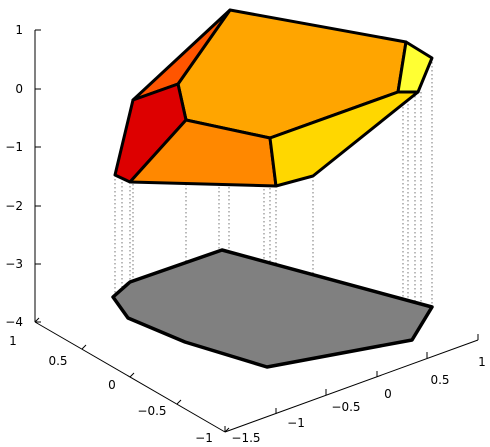 The image size is (490, 447). I want to click on z-tick-label: −1, so click(14, 147).